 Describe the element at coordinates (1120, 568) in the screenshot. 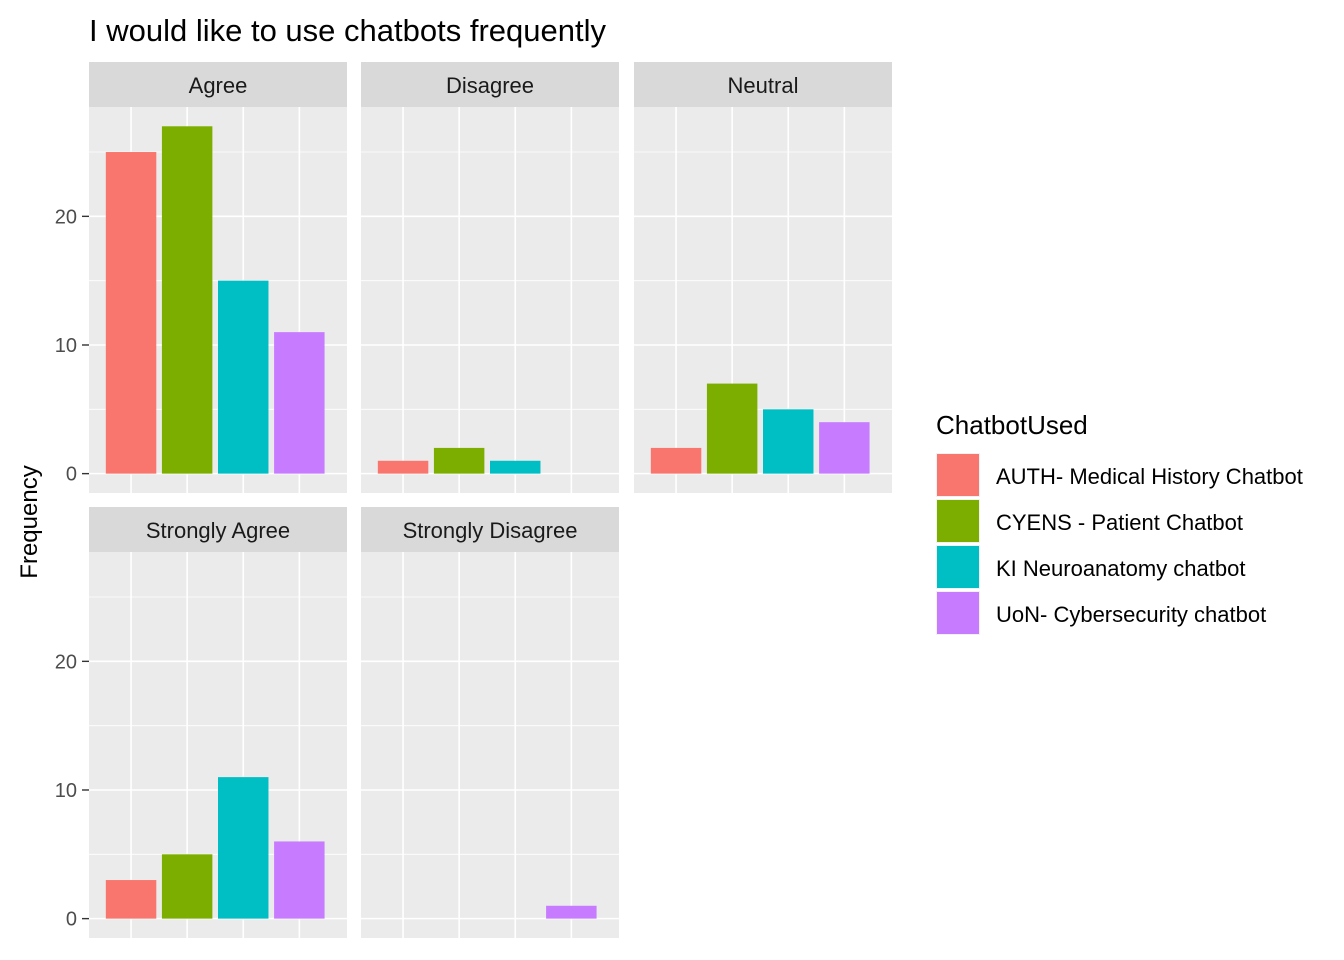

I see `legend-label: KI Neuroanatomy chatbot` at that location.